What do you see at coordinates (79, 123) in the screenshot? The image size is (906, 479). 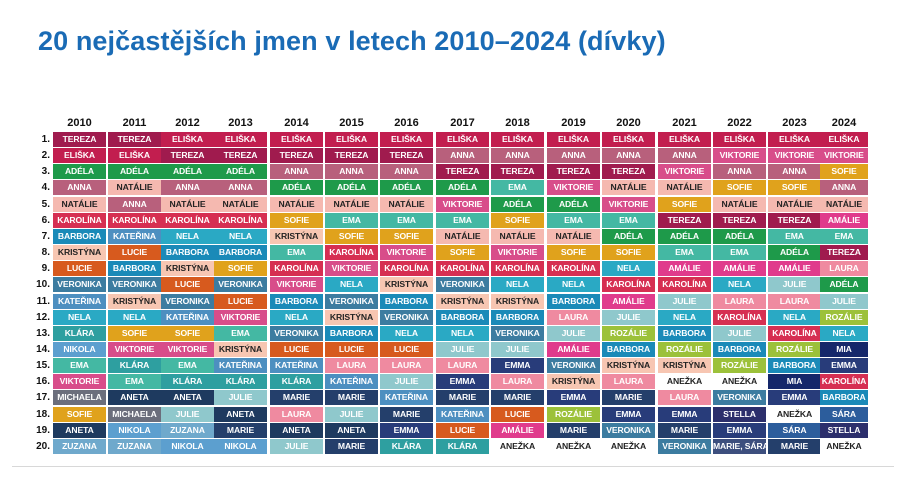 I see `year-header: 2010` at bounding box center [79, 123].